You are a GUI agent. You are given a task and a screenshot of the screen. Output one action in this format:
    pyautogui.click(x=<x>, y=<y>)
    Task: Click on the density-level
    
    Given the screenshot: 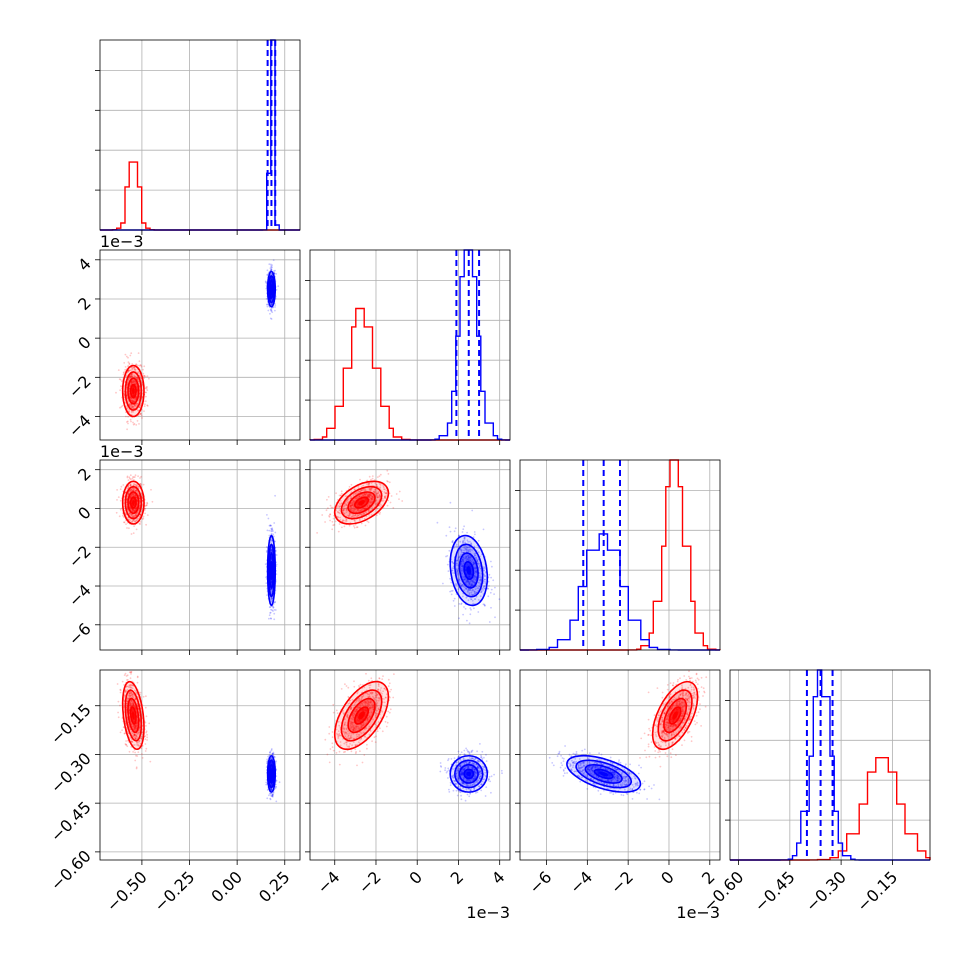 What is the action you would take?
    pyautogui.click(x=133, y=391)
    